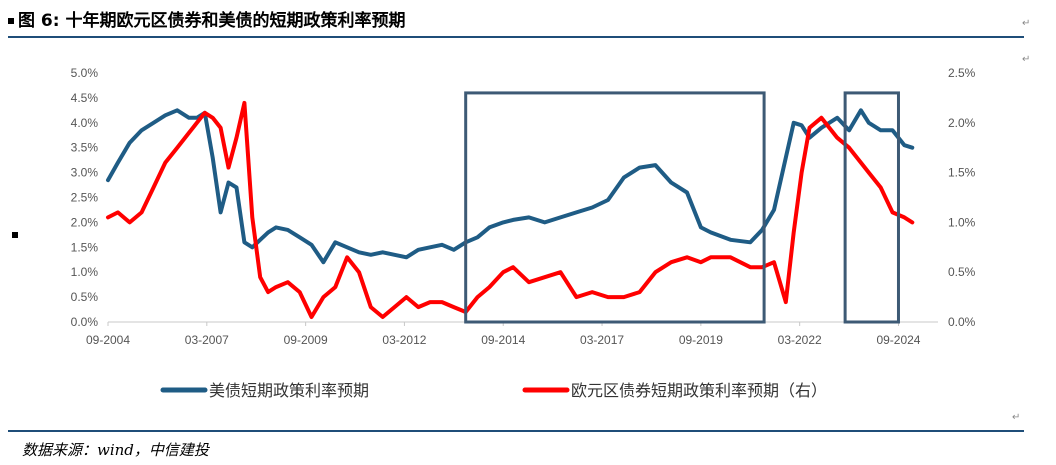  What do you see at coordinates (962, 322) in the screenshot?
I see `y-right-tick-label: 0.0%` at bounding box center [962, 322].